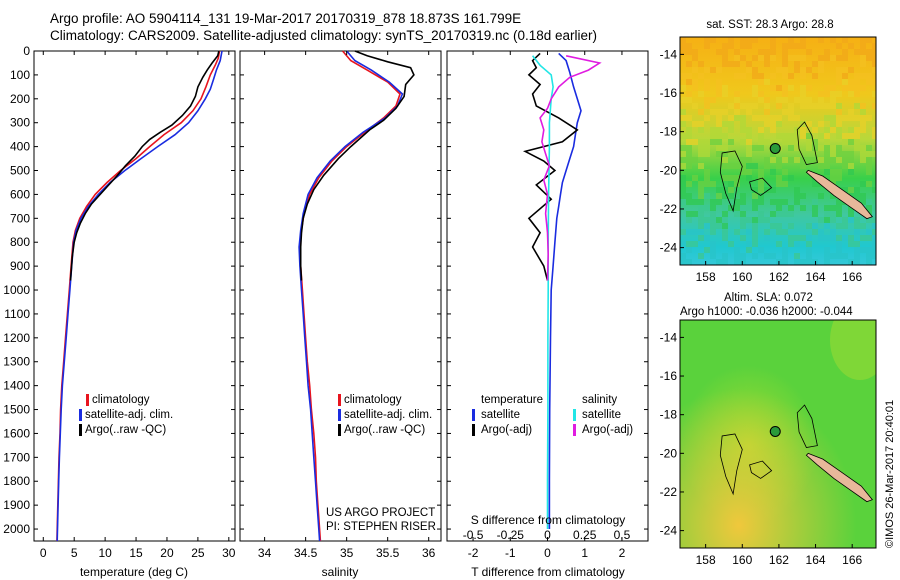  Describe the element at coordinates (16, 410) in the screenshot. I see `y-tick-label: 1500` at that location.